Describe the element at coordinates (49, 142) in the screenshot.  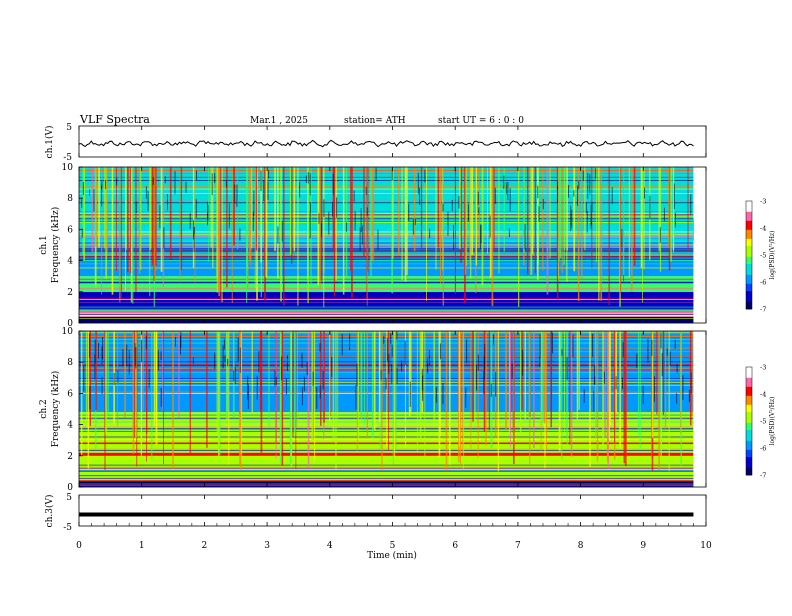
I see `ch1-ylabel: ch.1(V)` at that location.